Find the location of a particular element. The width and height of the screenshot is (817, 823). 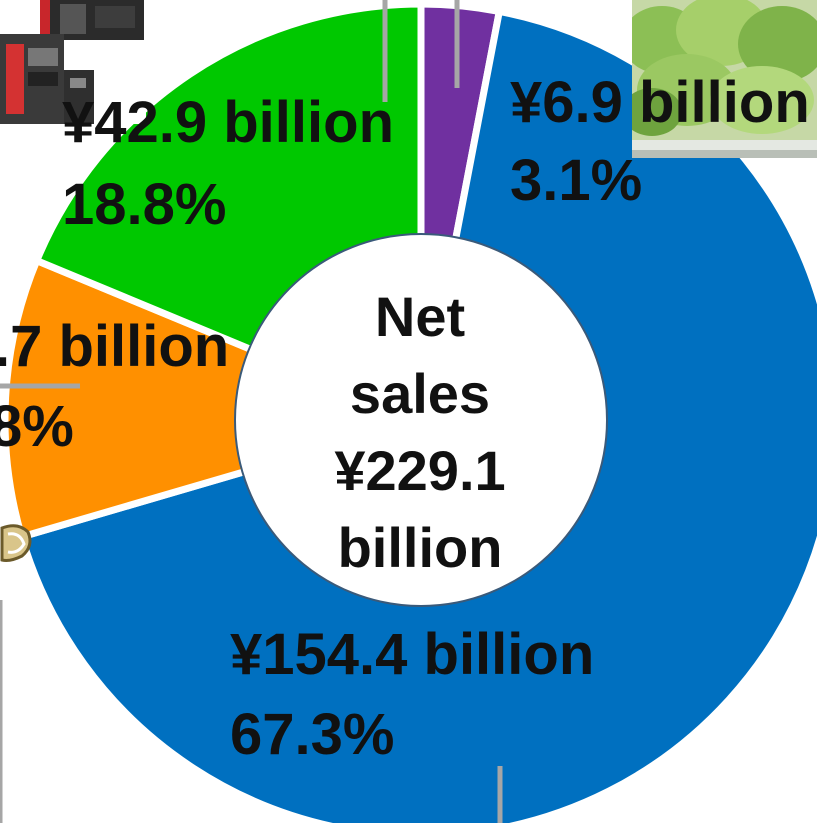

center-label-line-2: sales is located at coordinates (420, 393).